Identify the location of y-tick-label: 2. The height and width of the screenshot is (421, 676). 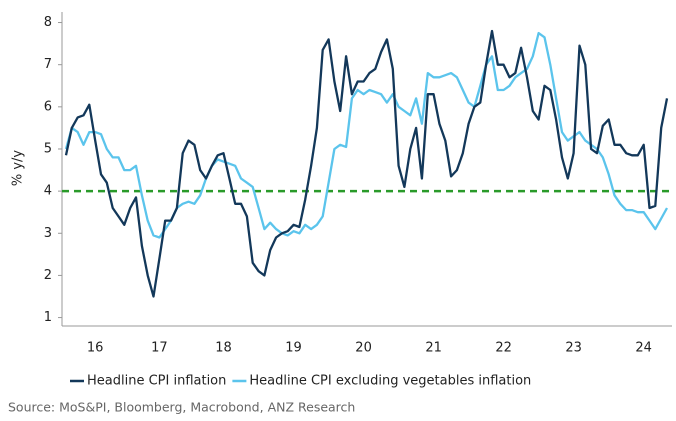
(48, 275).